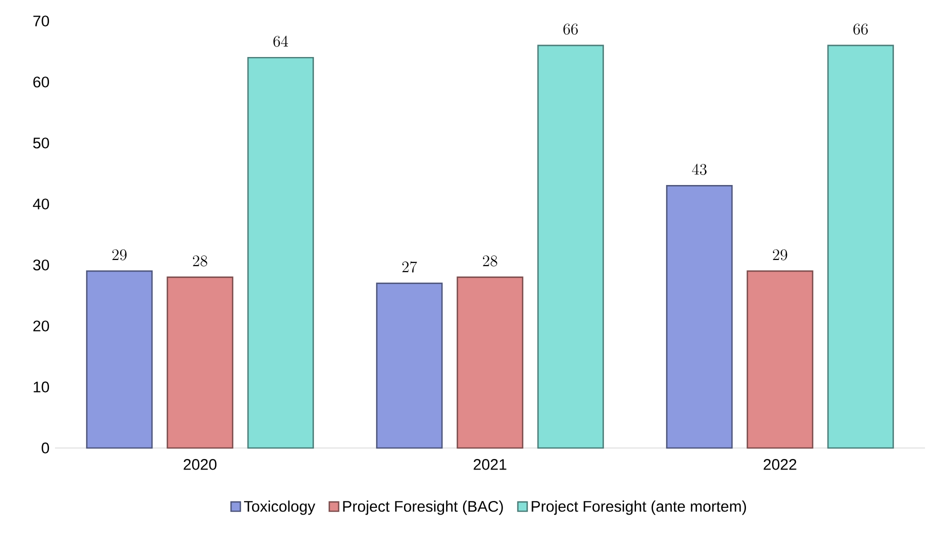 This screenshot has height=546, width=932. What do you see at coordinates (639, 507) in the screenshot?
I see `legend-label: Project Foresight (ante mortem)` at bounding box center [639, 507].